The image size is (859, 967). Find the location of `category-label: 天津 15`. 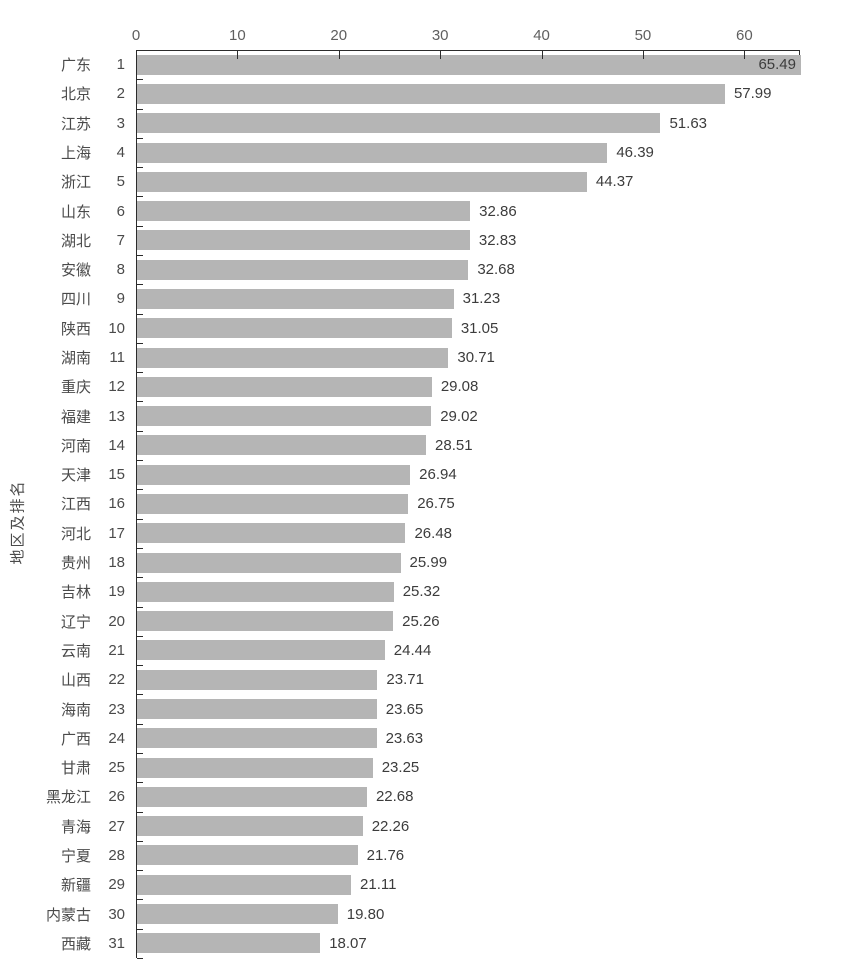

category-label: 天津 15 is located at coordinates (72, 474).